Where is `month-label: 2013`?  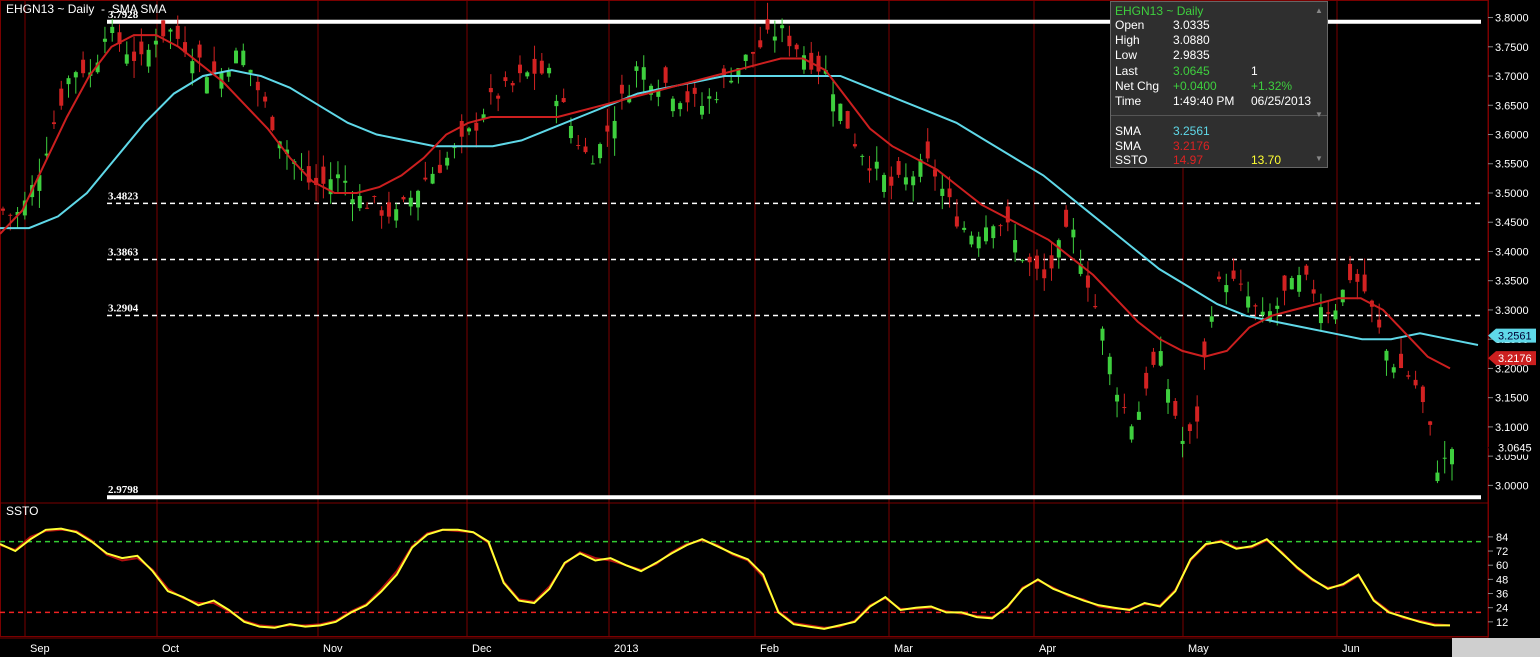 month-label: 2013 is located at coordinates (626, 649).